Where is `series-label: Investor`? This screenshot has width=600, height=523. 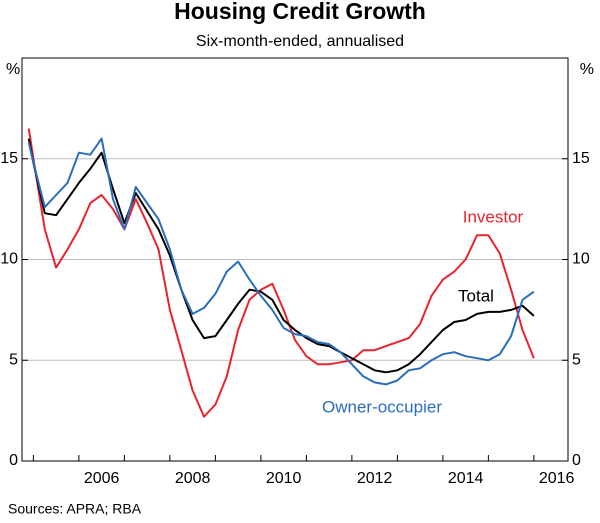
series-label: Investor is located at coordinates (493, 216).